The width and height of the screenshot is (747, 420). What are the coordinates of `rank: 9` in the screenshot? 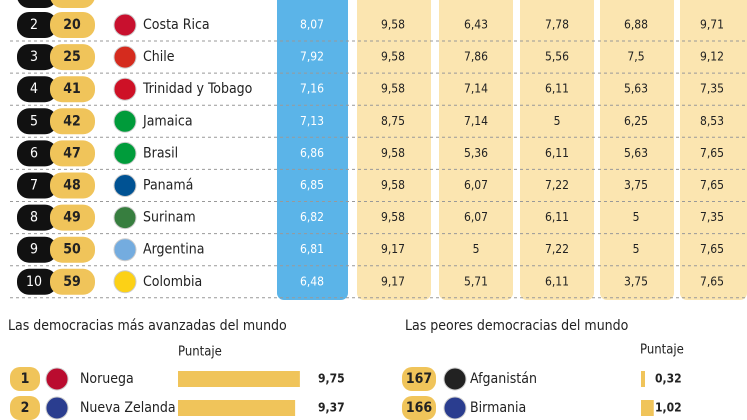 It's located at (34, 250).